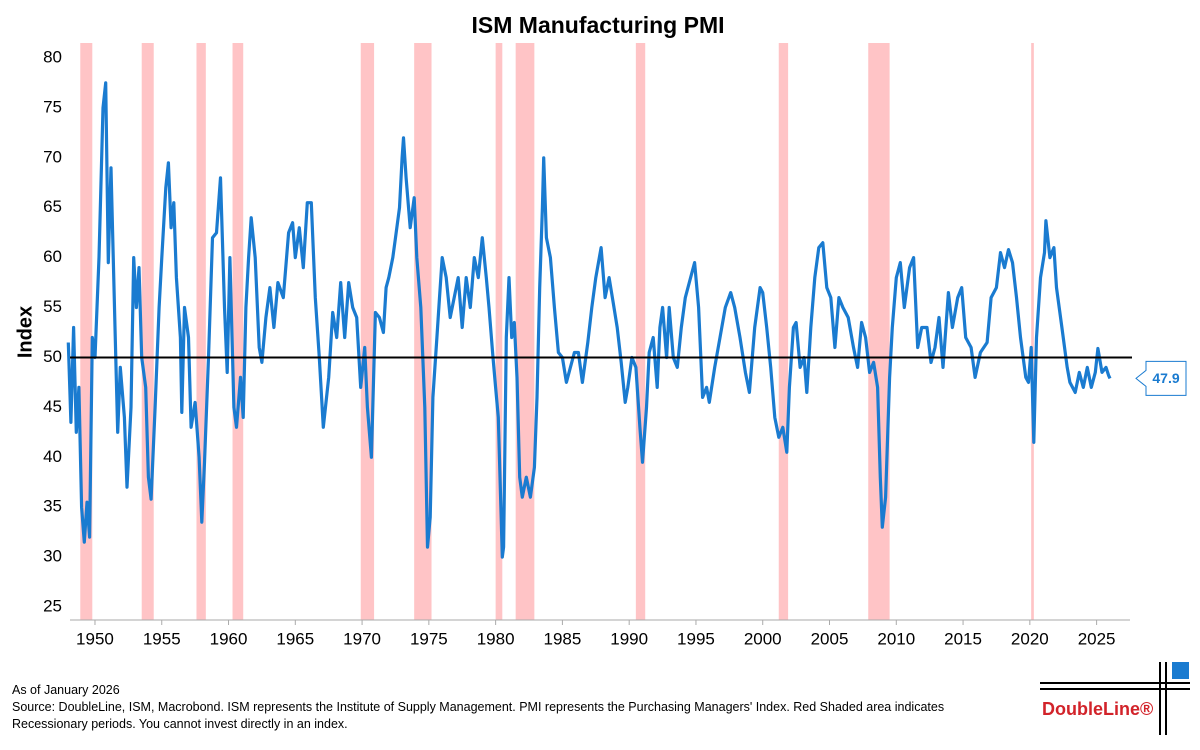 This screenshot has width=1200, height=750. What do you see at coordinates (896, 638) in the screenshot?
I see `x-tick-label: 2010` at bounding box center [896, 638].